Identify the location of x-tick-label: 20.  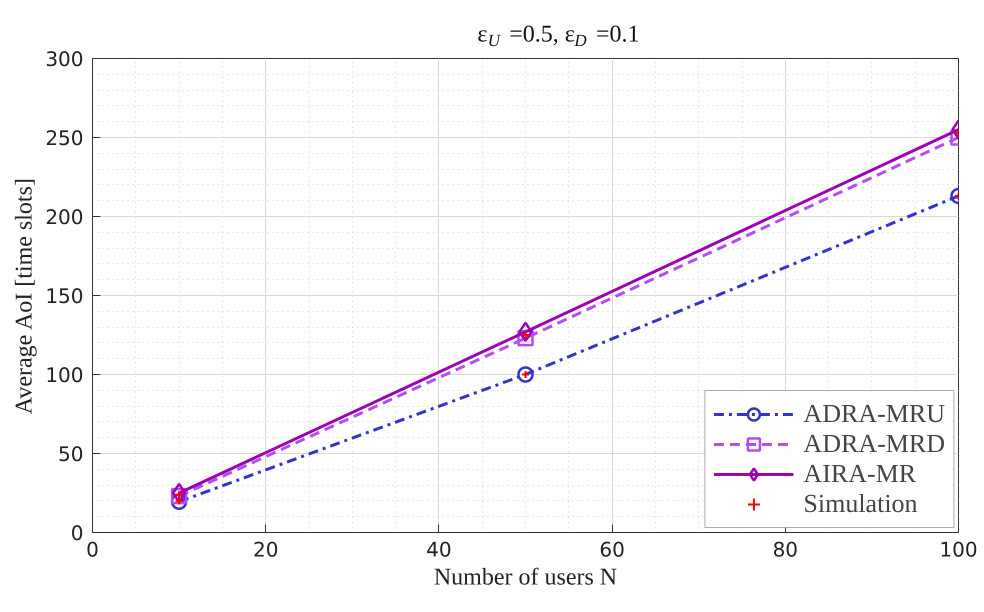
(265, 550).